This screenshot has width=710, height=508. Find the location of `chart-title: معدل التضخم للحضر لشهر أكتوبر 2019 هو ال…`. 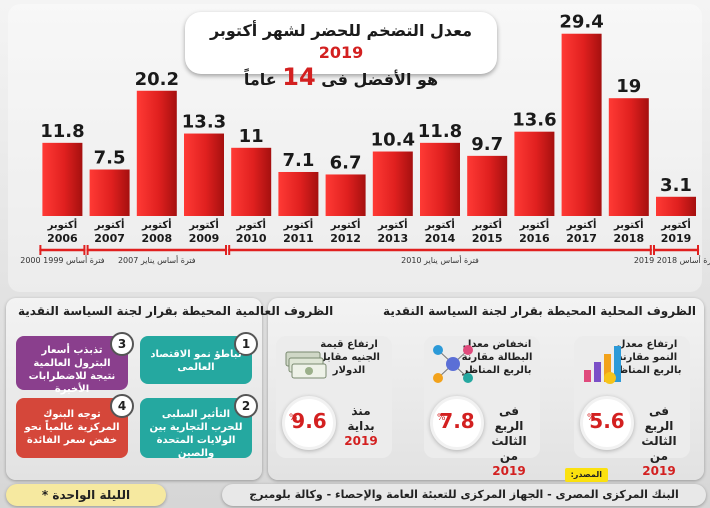

chart-title: معدل التضخم للحضر لشهر أكتوبر 2019 هو ال… is located at coordinates (341, 51).